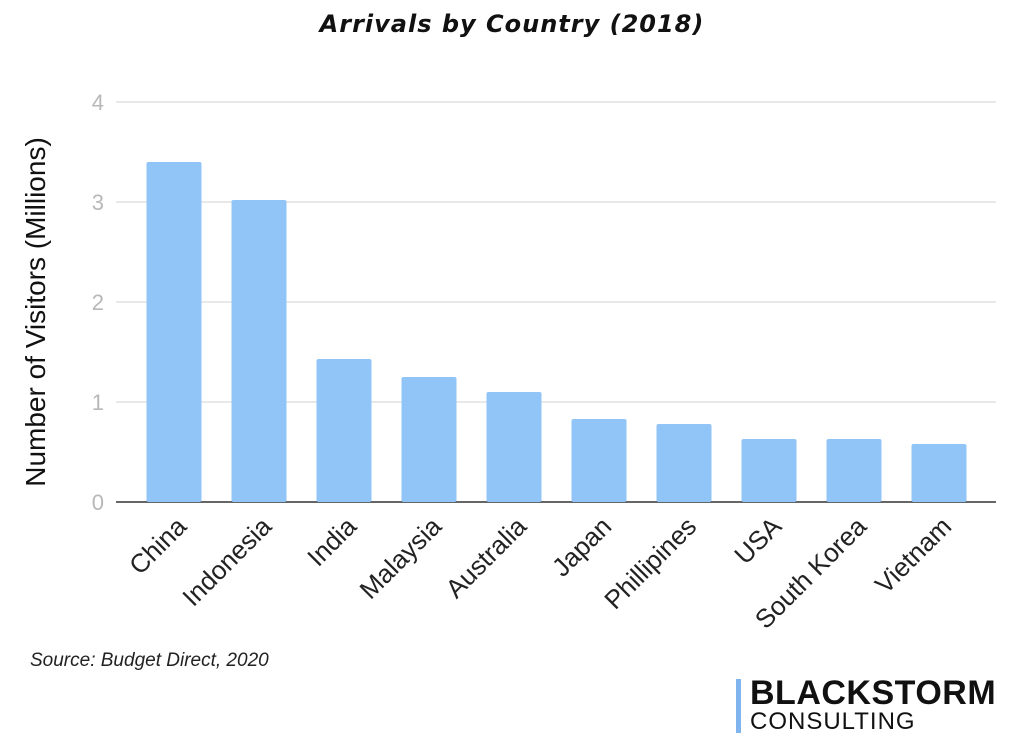 This screenshot has width=1024, height=754. What do you see at coordinates (226, 561) in the screenshot?
I see `x-tick-label: Indonesia` at bounding box center [226, 561].